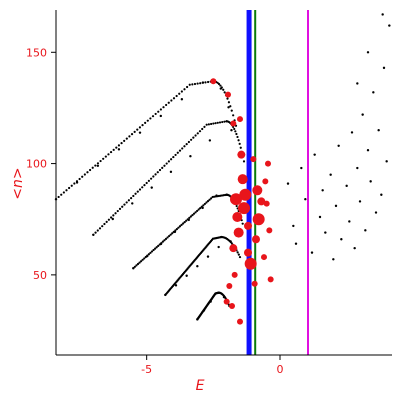  What do you see at coordinates (280, 369) in the screenshot?
I see `x-tick-label: 0` at bounding box center [280, 369].